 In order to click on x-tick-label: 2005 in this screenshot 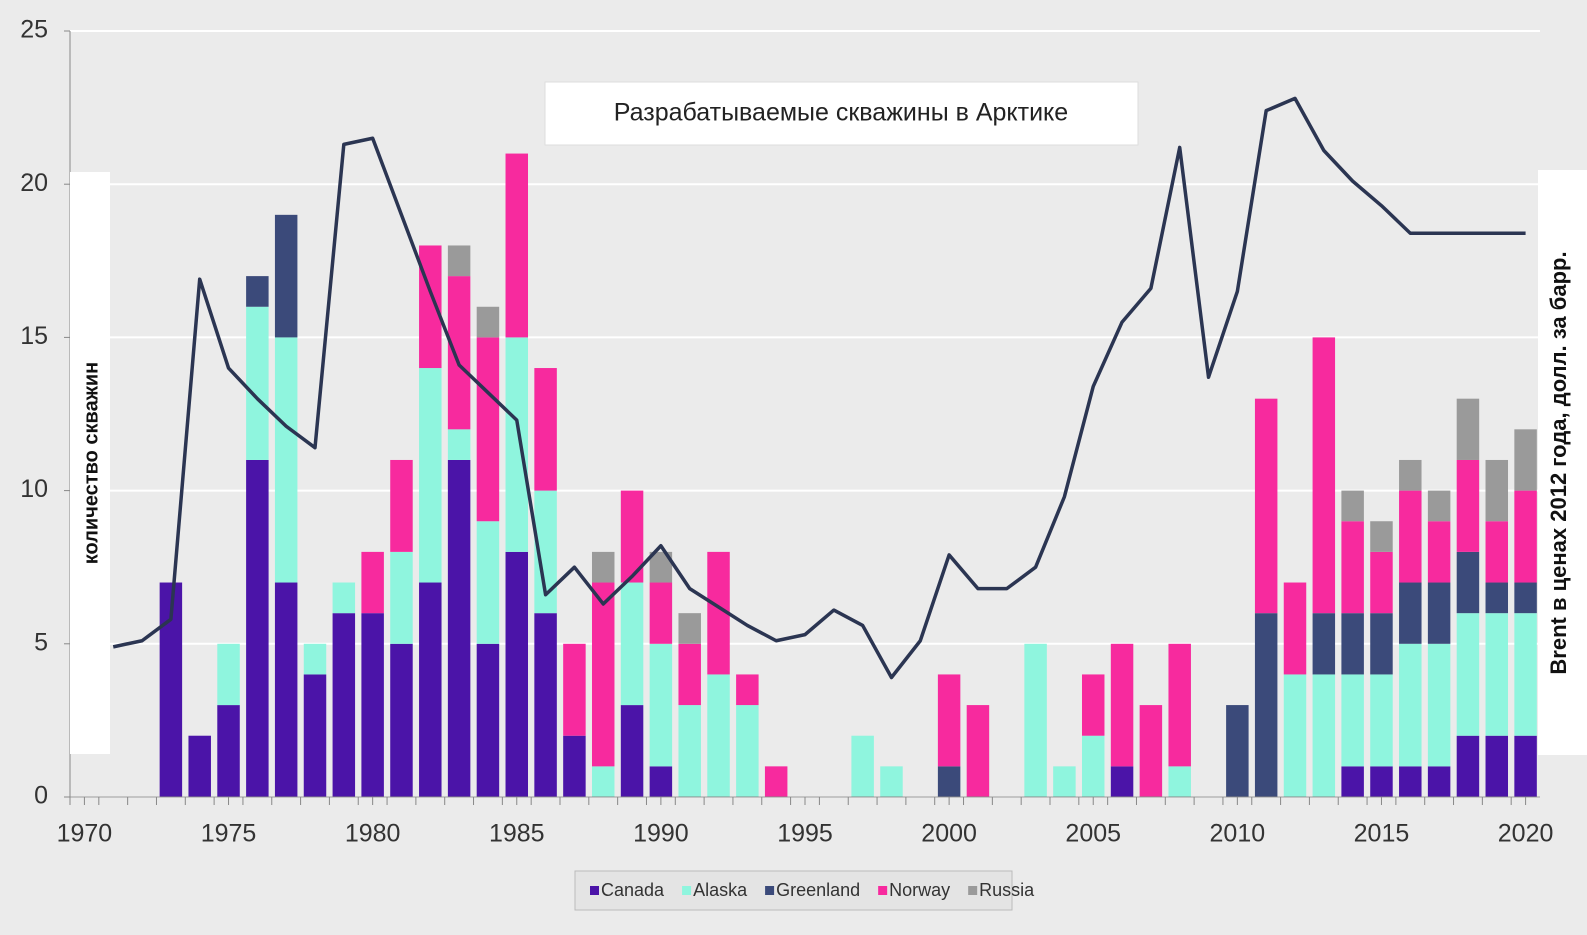, I will do `click(1093, 834)`.